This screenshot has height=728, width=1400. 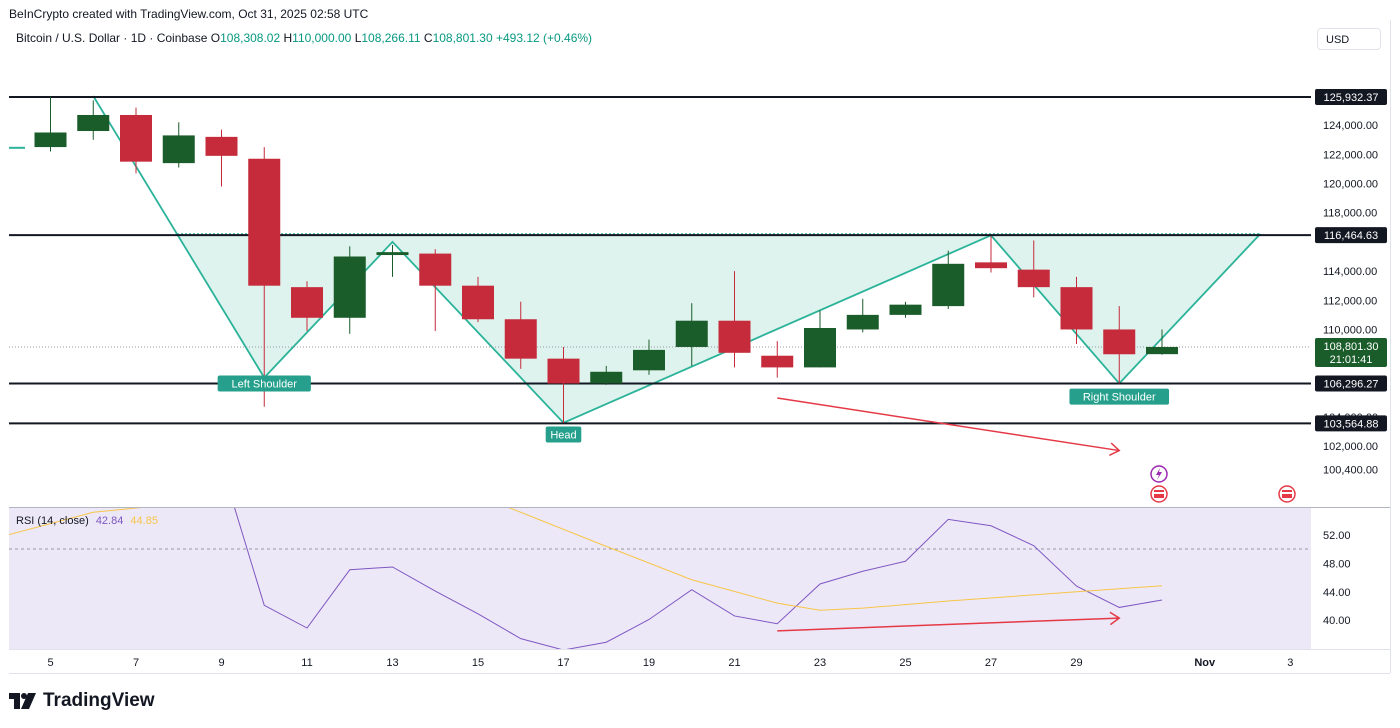 What do you see at coordinates (1337, 621) in the screenshot?
I see `rsi-tick: 40.00` at bounding box center [1337, 621].